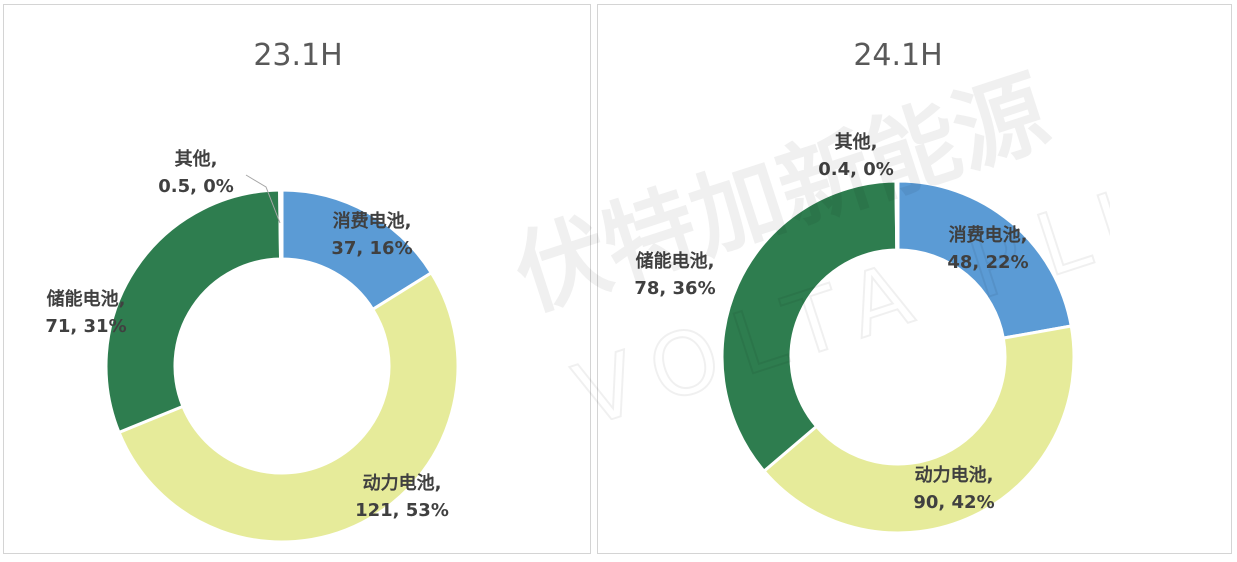 Image resolution: width=1237 pixels, height=562 pixels. Describe the element at coordinates (196, 186) in the screenshot. I see `slice-label-value: 0.5, 0%` at that location.